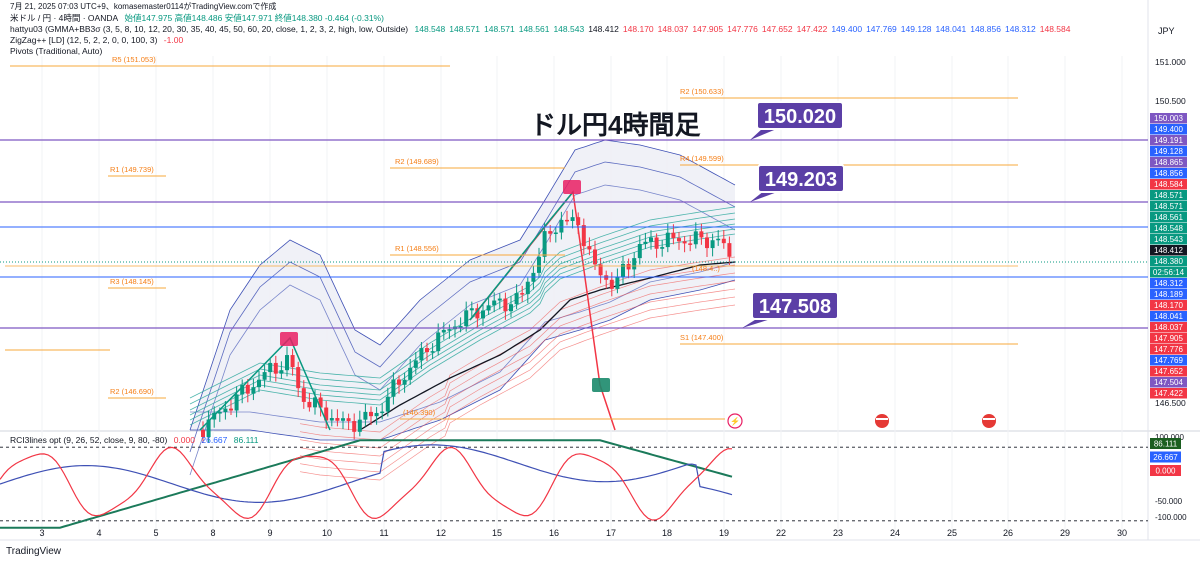 The width and height of the screenshot is (1200, 564). Describe the element at coordinates (812, 29) in the screenshot. I see `indicator-gmma-value: 147.422` at that location.